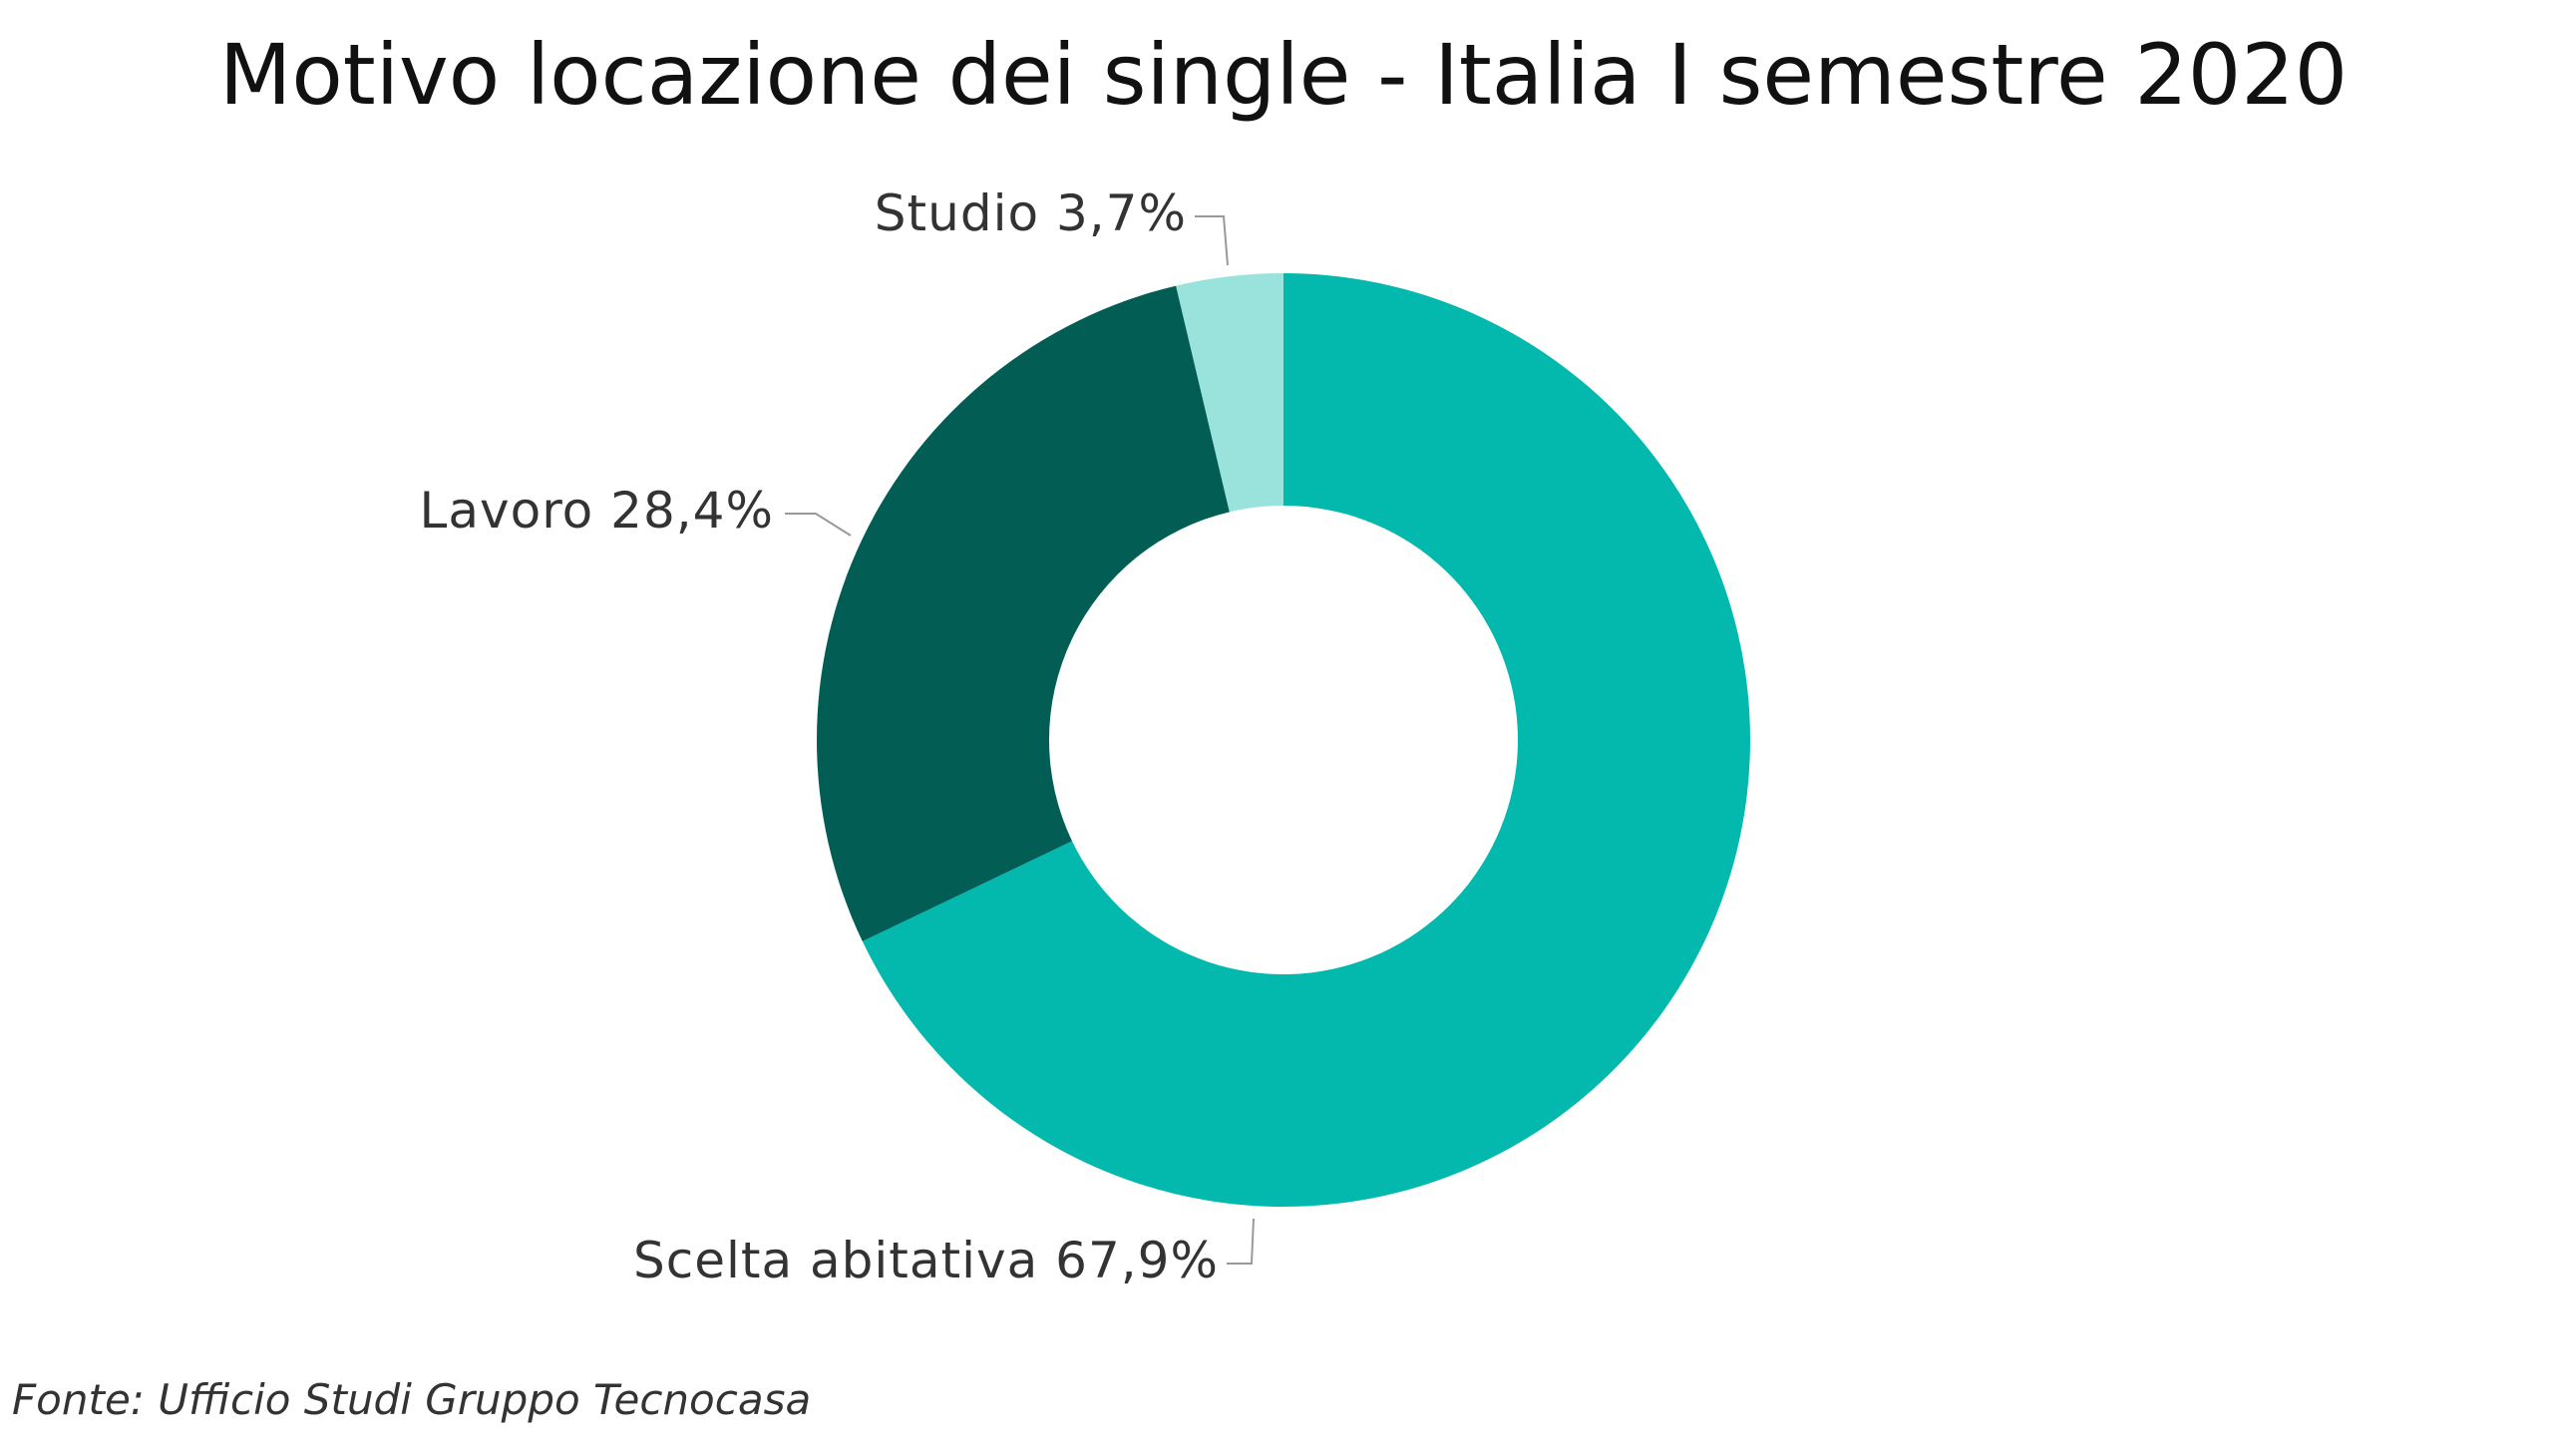 The height and width of the screenshot is (1456, 2553). What do you see at coordinates (1137, 1260) in the screenshot?
I see `value-label: 67,9%` at bounding box center [1137, 1260].